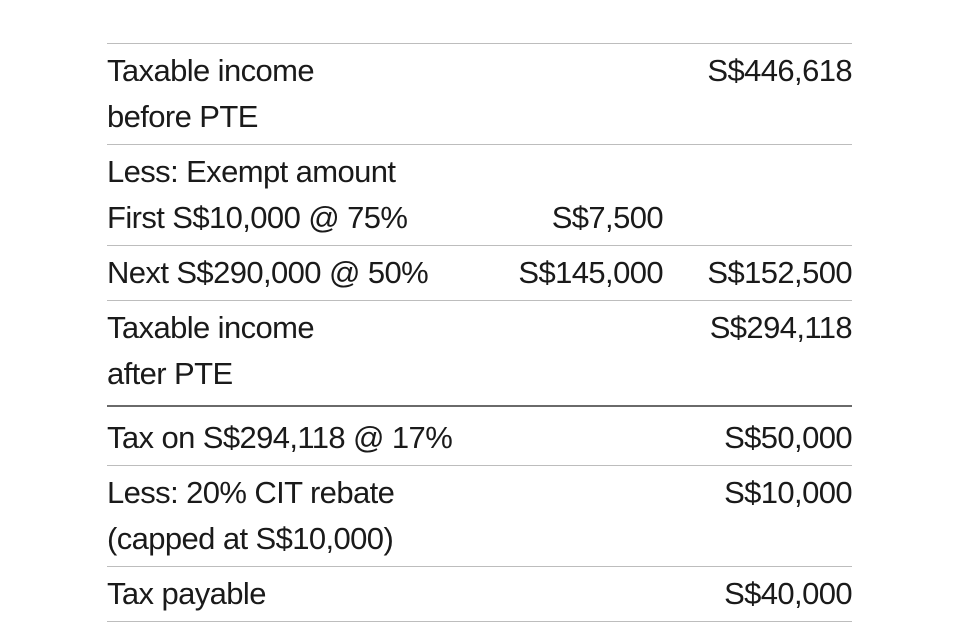 Image resolution: width=960 pixels, height=640 pixels. Describe the element at coordinates (788, 492) in the screenshot. I see `amount: S$10,000` at that location.